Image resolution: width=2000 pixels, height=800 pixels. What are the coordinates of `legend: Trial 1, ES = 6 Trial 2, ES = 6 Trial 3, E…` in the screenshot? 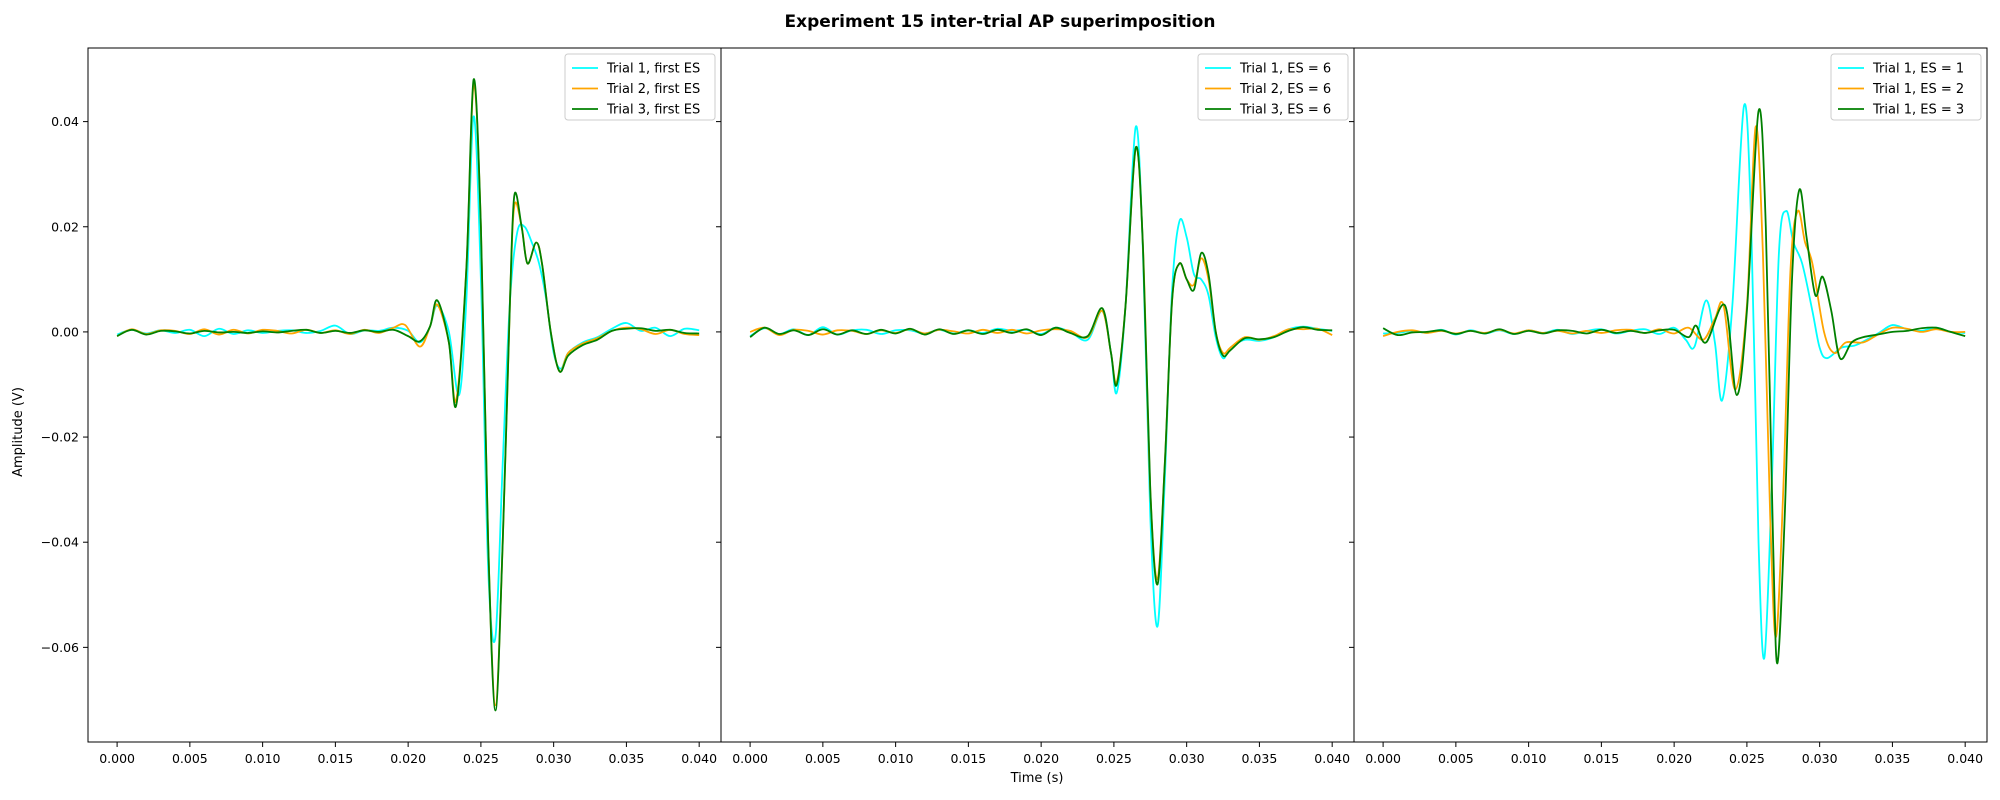 It's located at (1273, 87).